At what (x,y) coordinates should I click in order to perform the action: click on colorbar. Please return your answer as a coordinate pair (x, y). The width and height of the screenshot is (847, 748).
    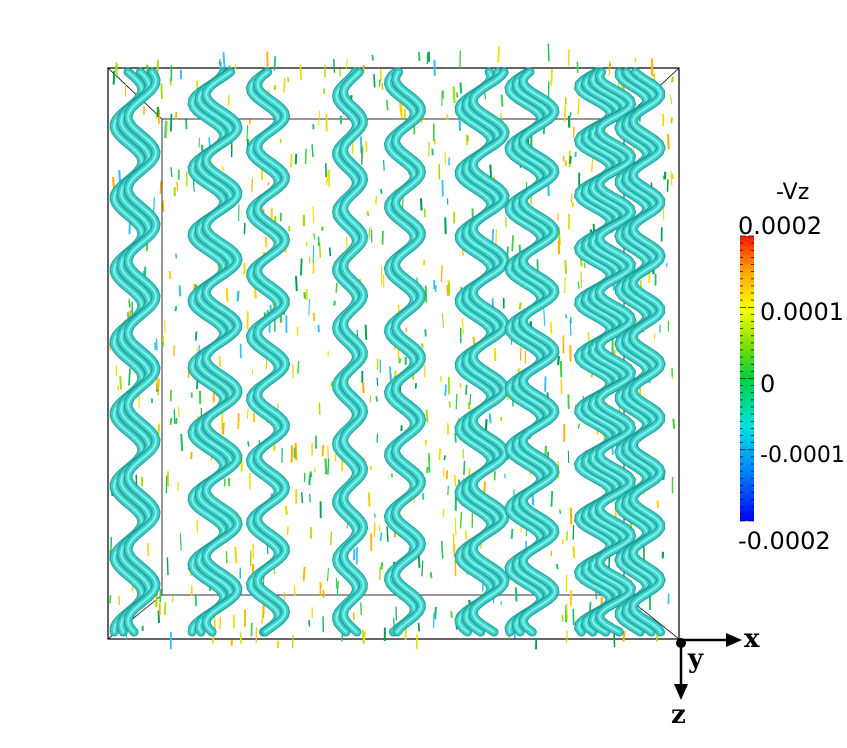
    Looking at the image, I should click on (747, 378).